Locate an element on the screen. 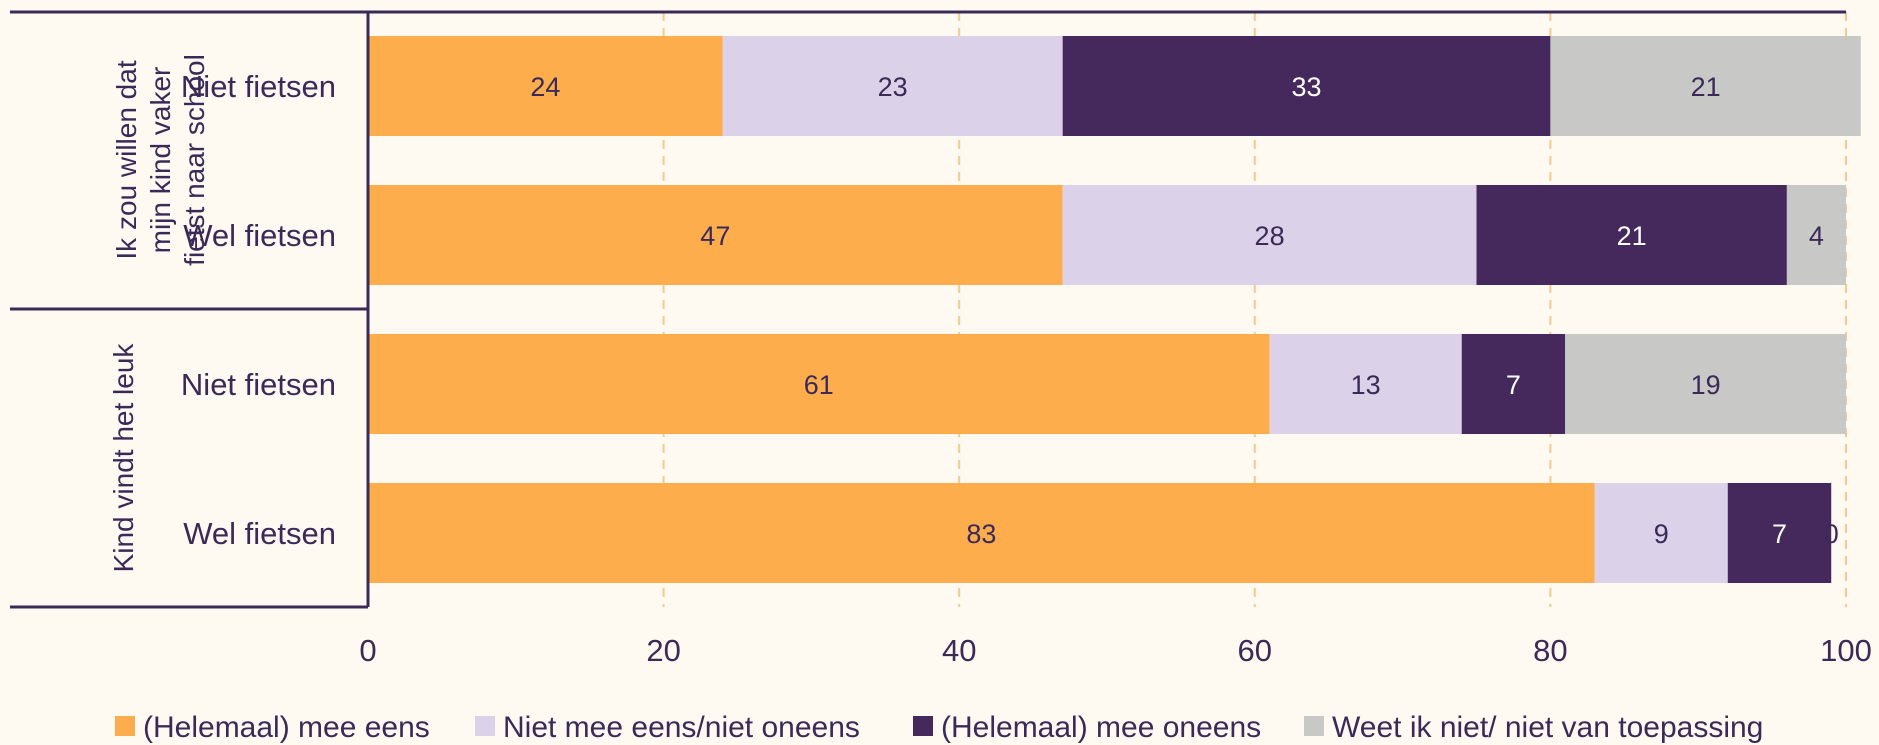 The image size is (1879, 745). bar-row3-series2 is located at coordinates (1779, 533).